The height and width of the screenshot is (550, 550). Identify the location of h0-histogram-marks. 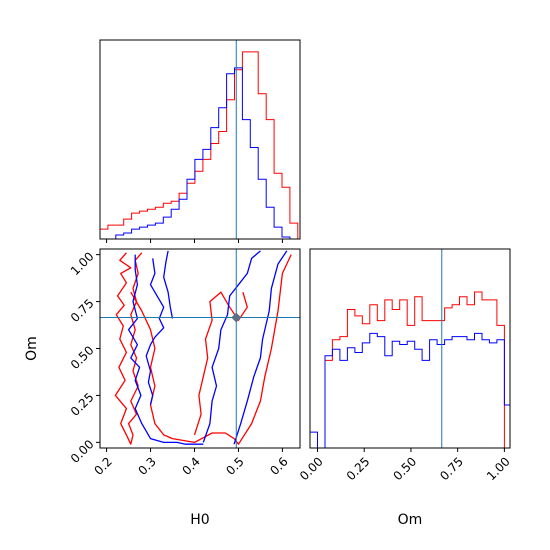
(199, 145).